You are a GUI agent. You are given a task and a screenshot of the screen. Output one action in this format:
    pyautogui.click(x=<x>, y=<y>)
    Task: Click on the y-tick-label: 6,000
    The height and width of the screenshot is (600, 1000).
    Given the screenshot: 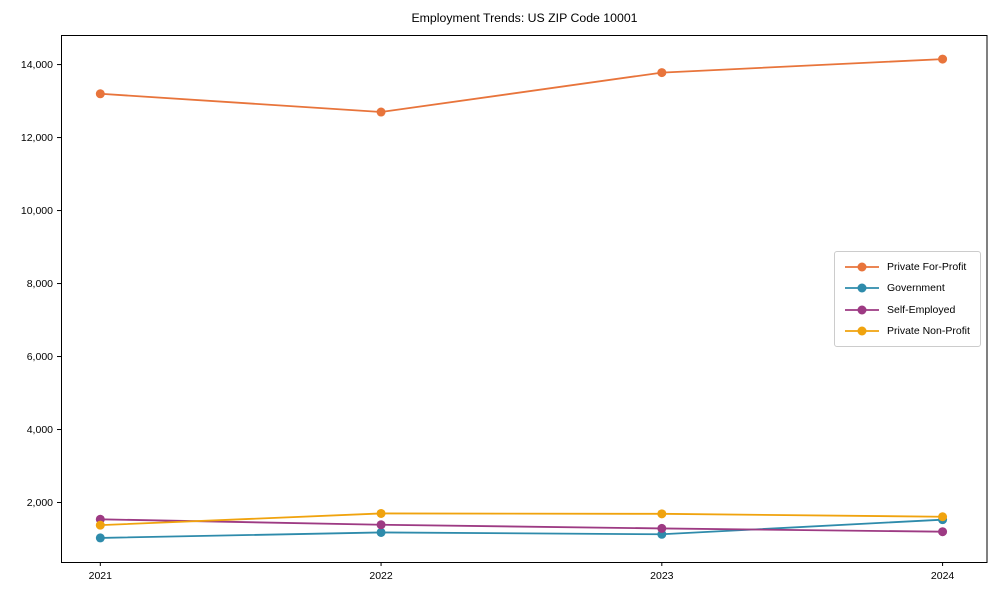 What is the action you would take?
    pyautogui.click(x=40, y=357)
    